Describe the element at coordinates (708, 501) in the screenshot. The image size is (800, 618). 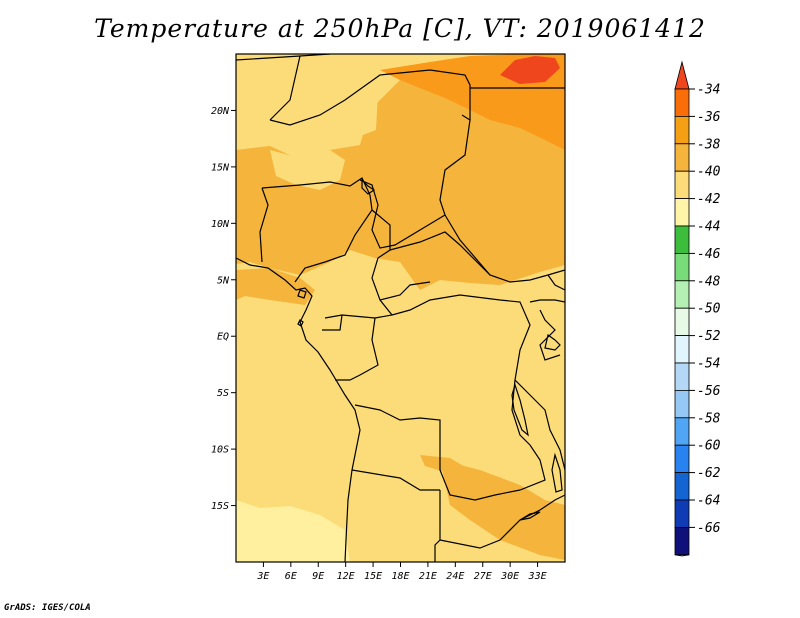
I see `colorbar-level-label: -64` at that location.